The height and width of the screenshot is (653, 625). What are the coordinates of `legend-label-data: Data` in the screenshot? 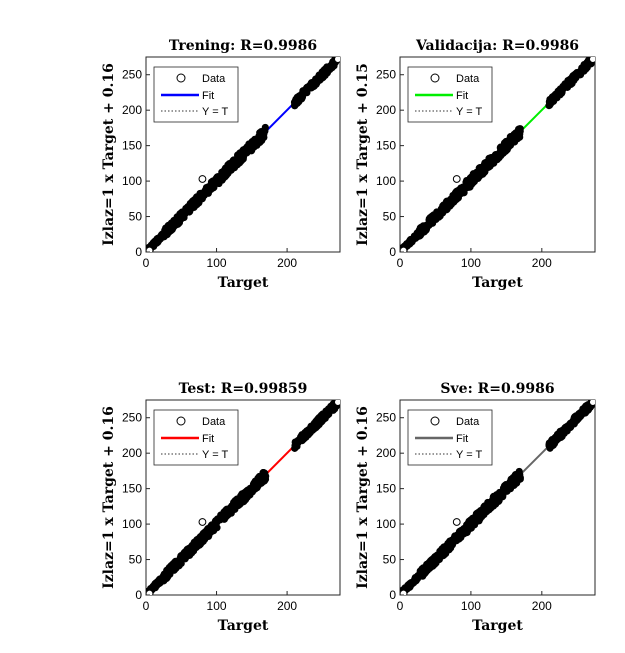 It's located at (468, 422).